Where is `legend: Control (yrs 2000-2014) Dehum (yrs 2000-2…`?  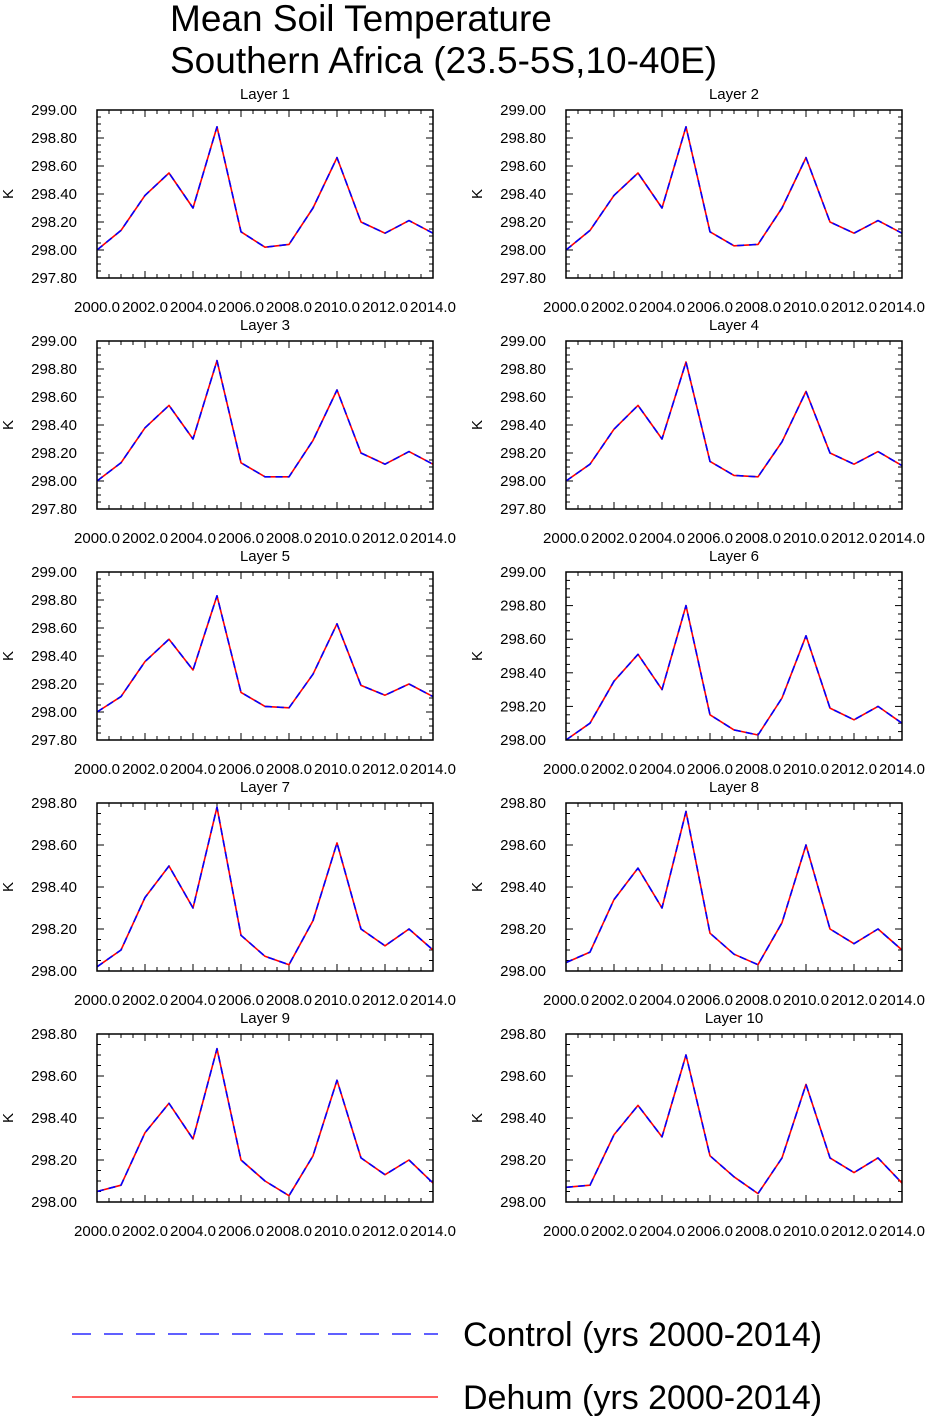 legend: Control (yrs 2000-2014) Dehum (yrs 2000-2… is located at coordinates (447, 1366).